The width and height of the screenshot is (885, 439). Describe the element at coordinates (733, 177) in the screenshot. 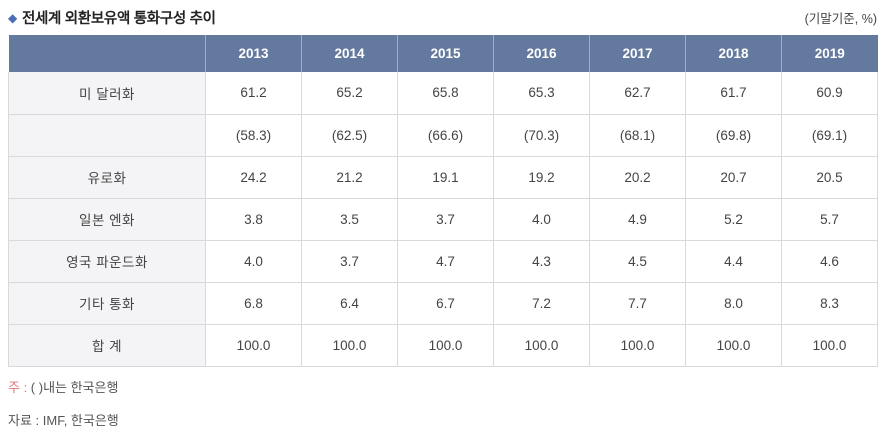

I see `value-cell: 20.7` at that location.